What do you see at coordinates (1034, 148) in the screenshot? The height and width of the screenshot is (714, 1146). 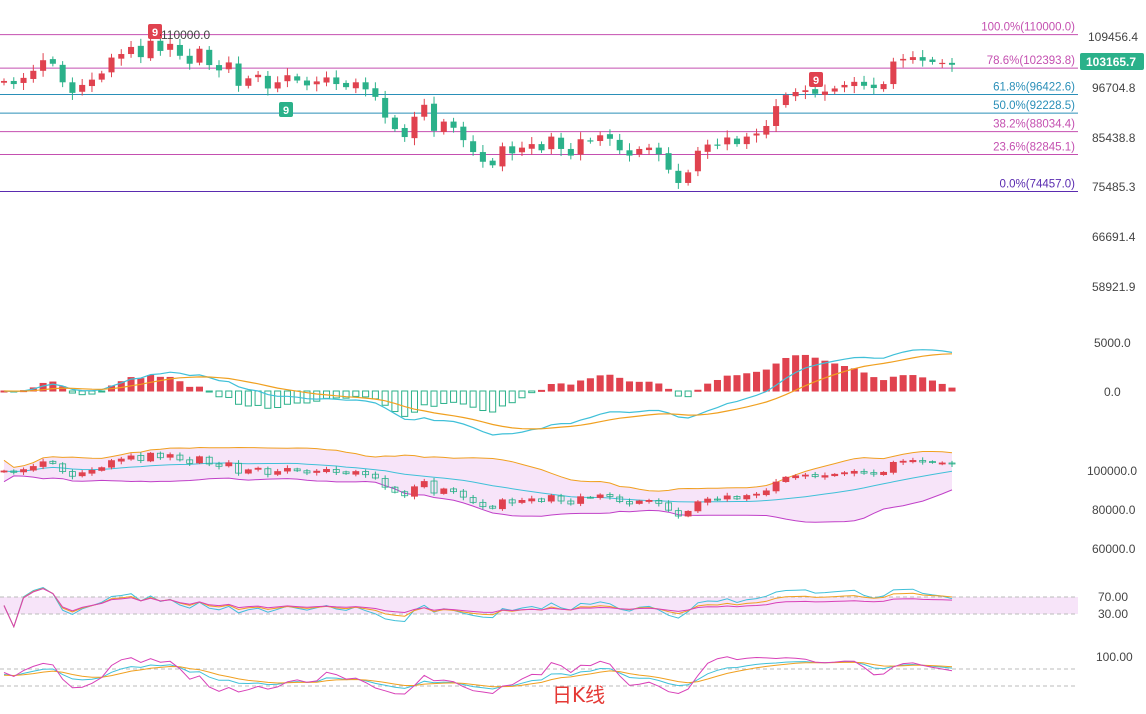 I see `fib-label: 23.6%(82845.1)` at bounding box center [1034, 148].